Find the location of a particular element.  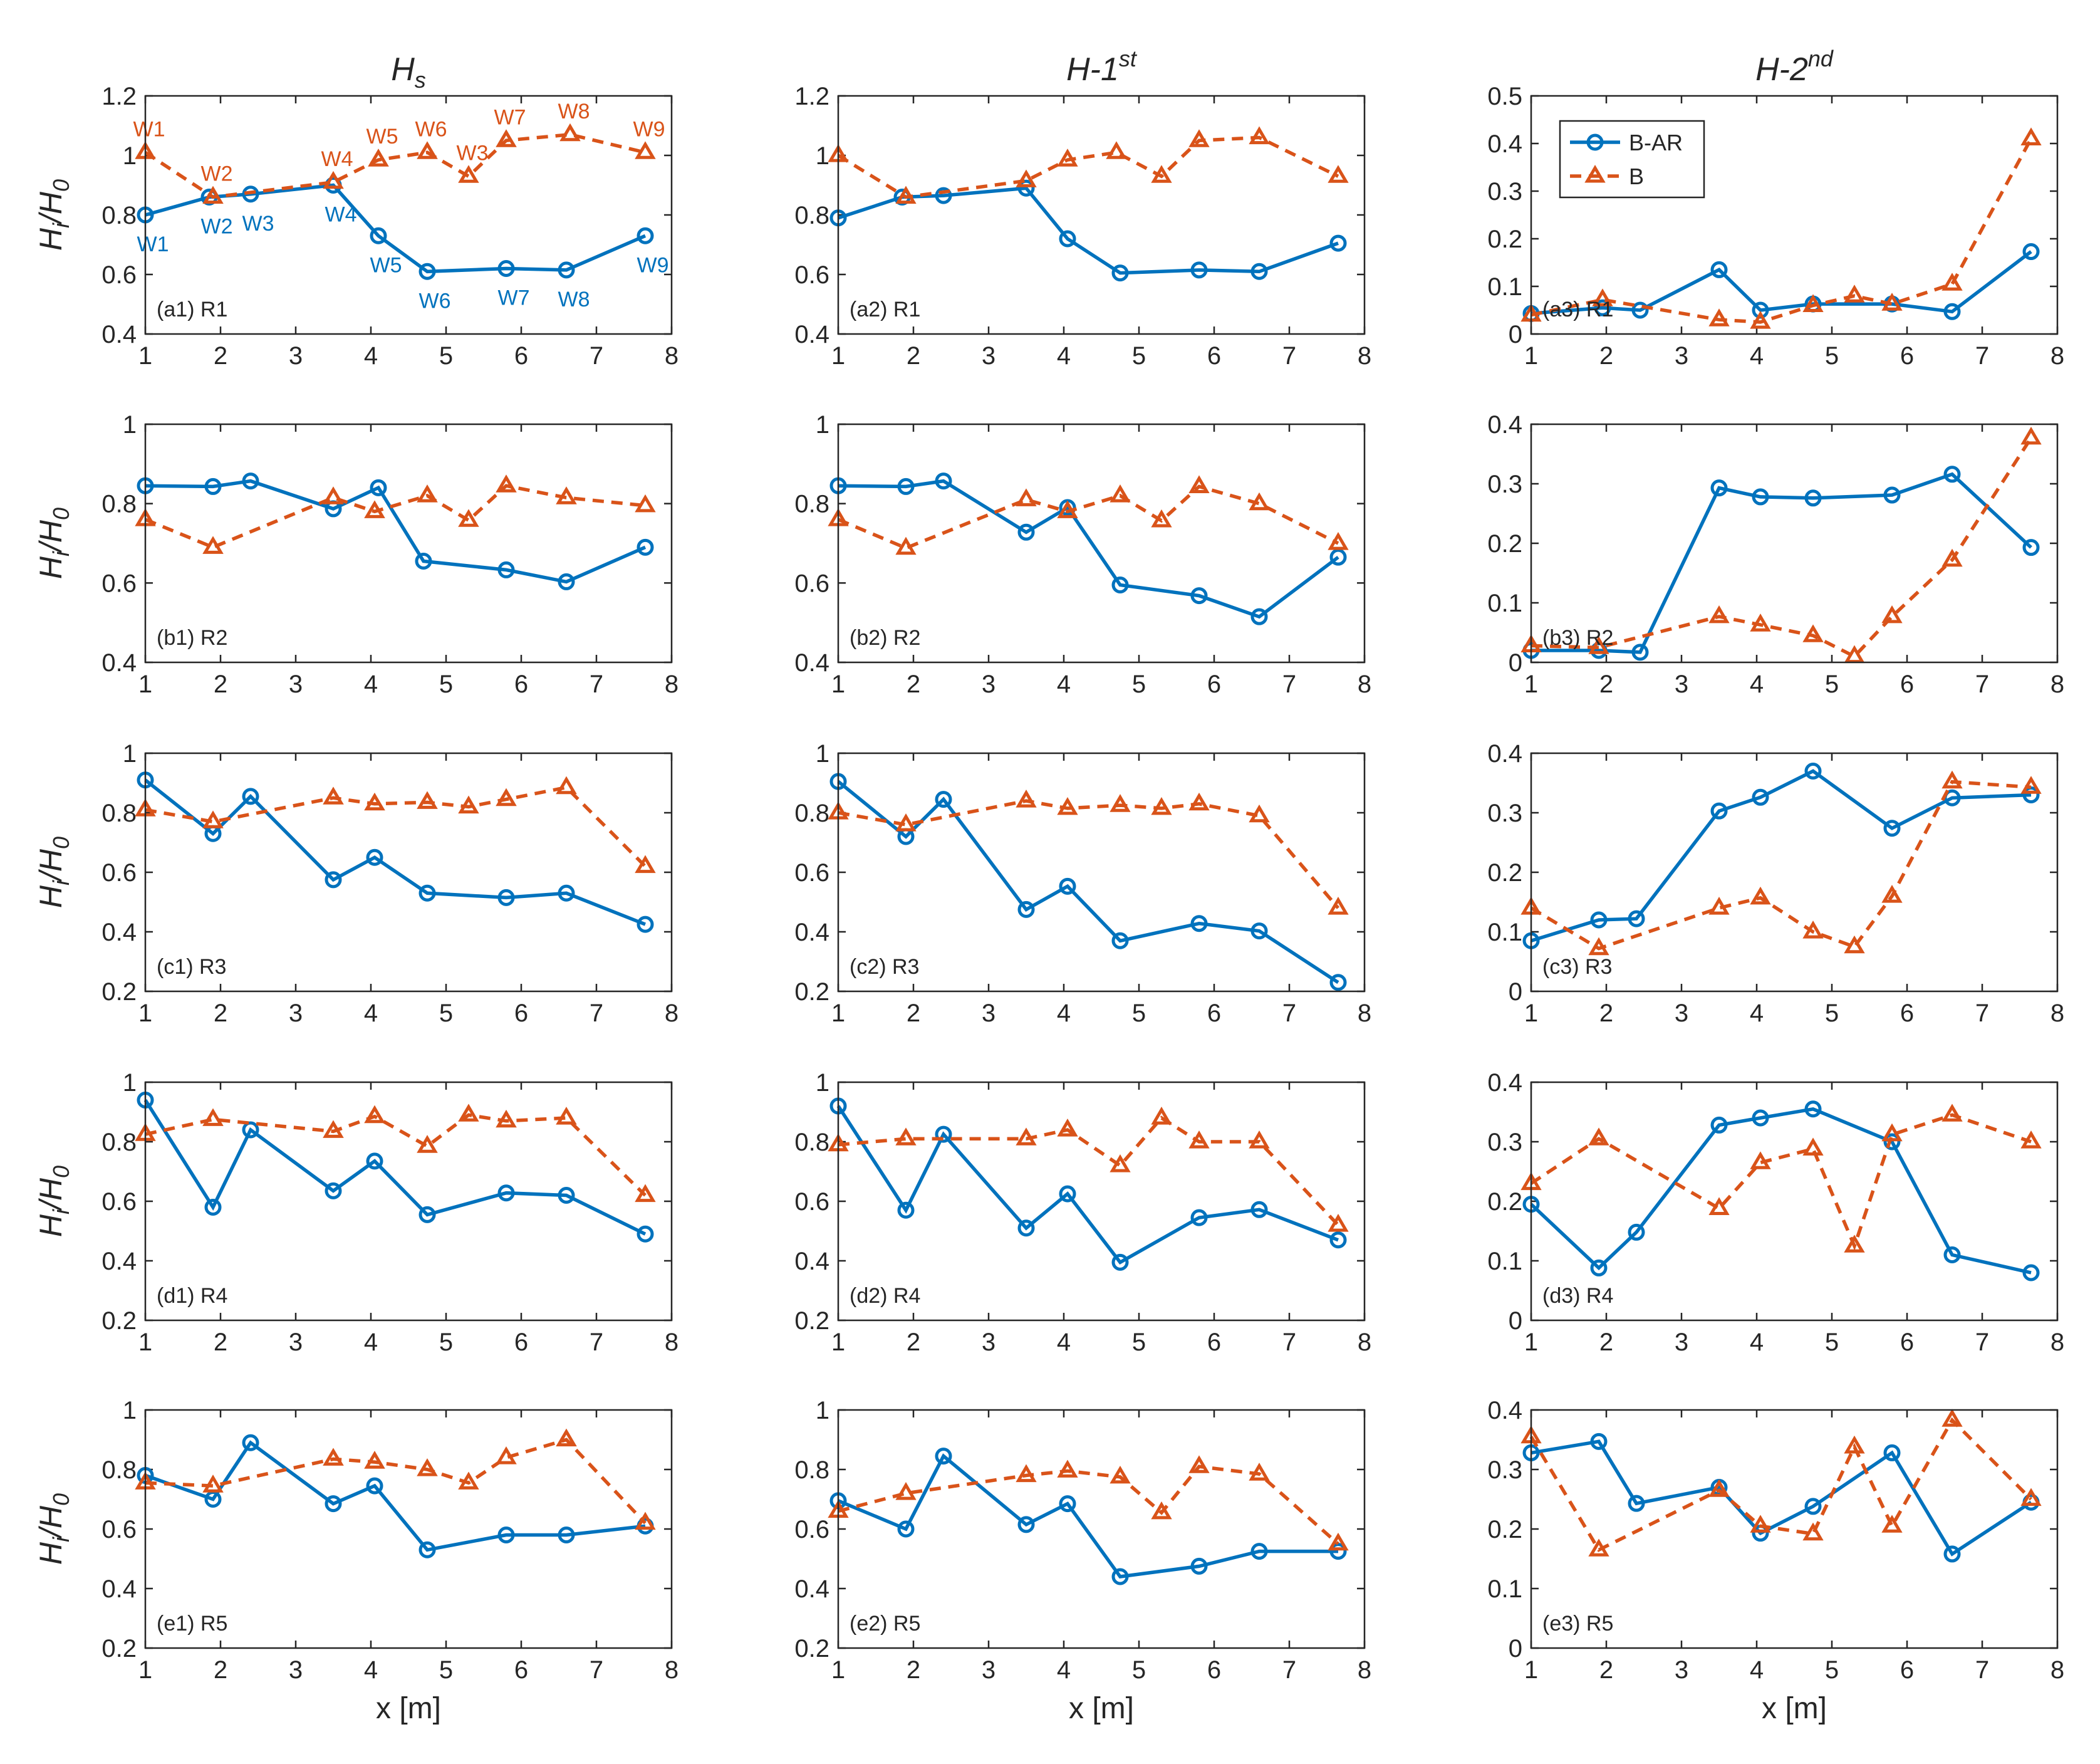

y-axis-label: Hi/H0 is located at coordinates (53, 543).